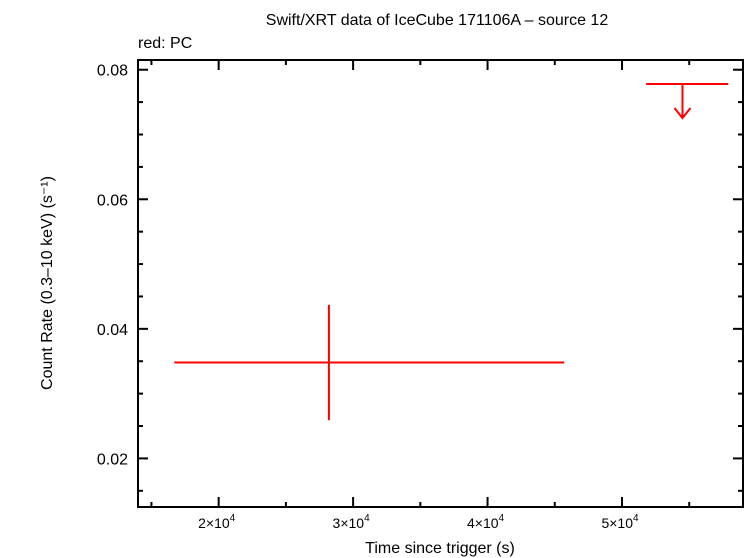 The width and height of the screenshot is (746, 558). What do you see at coordinates (112, 330) in the screenshot?
I see `y-tick-label: 0.04` at bounding box center [112, 330].